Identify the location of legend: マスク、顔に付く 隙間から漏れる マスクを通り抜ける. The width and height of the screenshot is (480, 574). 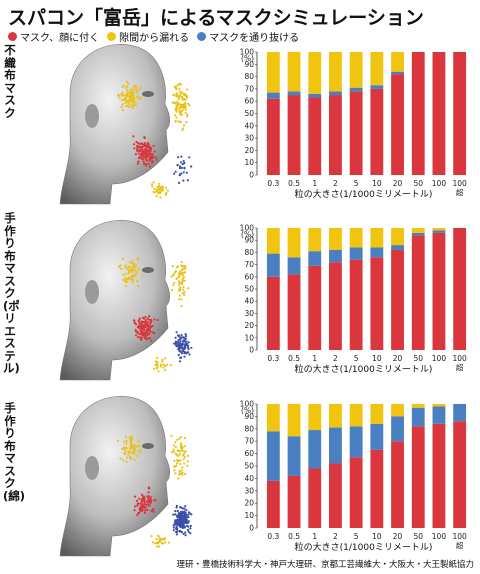
(157, 36).